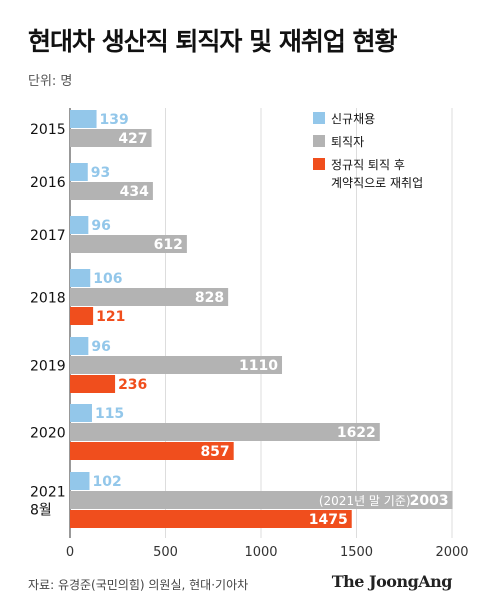 The width and height of the screenshot is (480, 613). What do you see at coordinates (214, 452) in the screenshot?
I see `data-label: 857` at bounding box center [214, 452].